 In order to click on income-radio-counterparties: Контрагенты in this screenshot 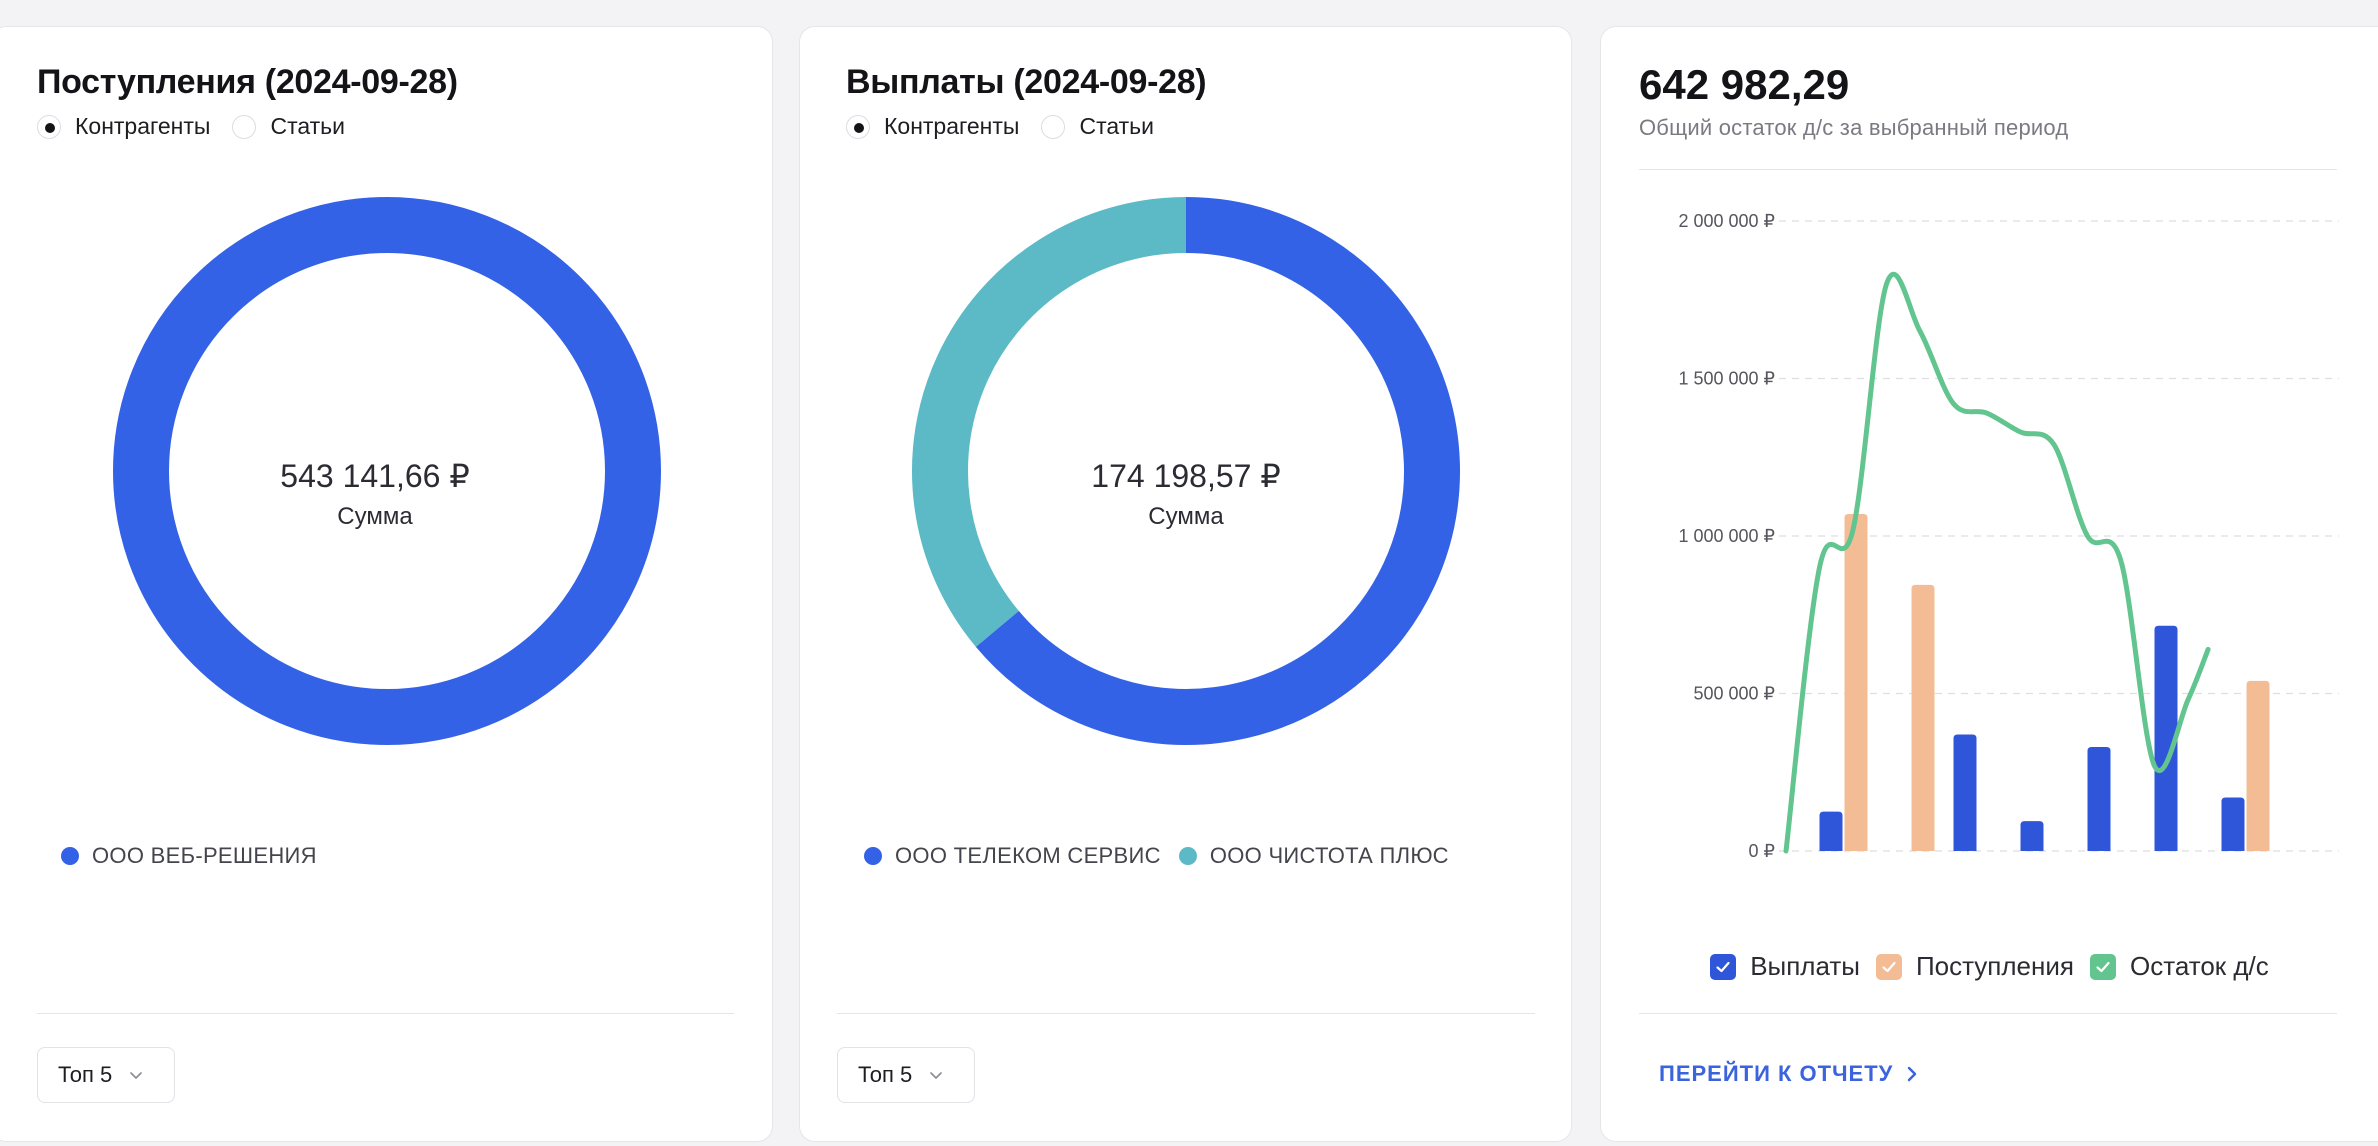, I will do `click(123, 126)`.